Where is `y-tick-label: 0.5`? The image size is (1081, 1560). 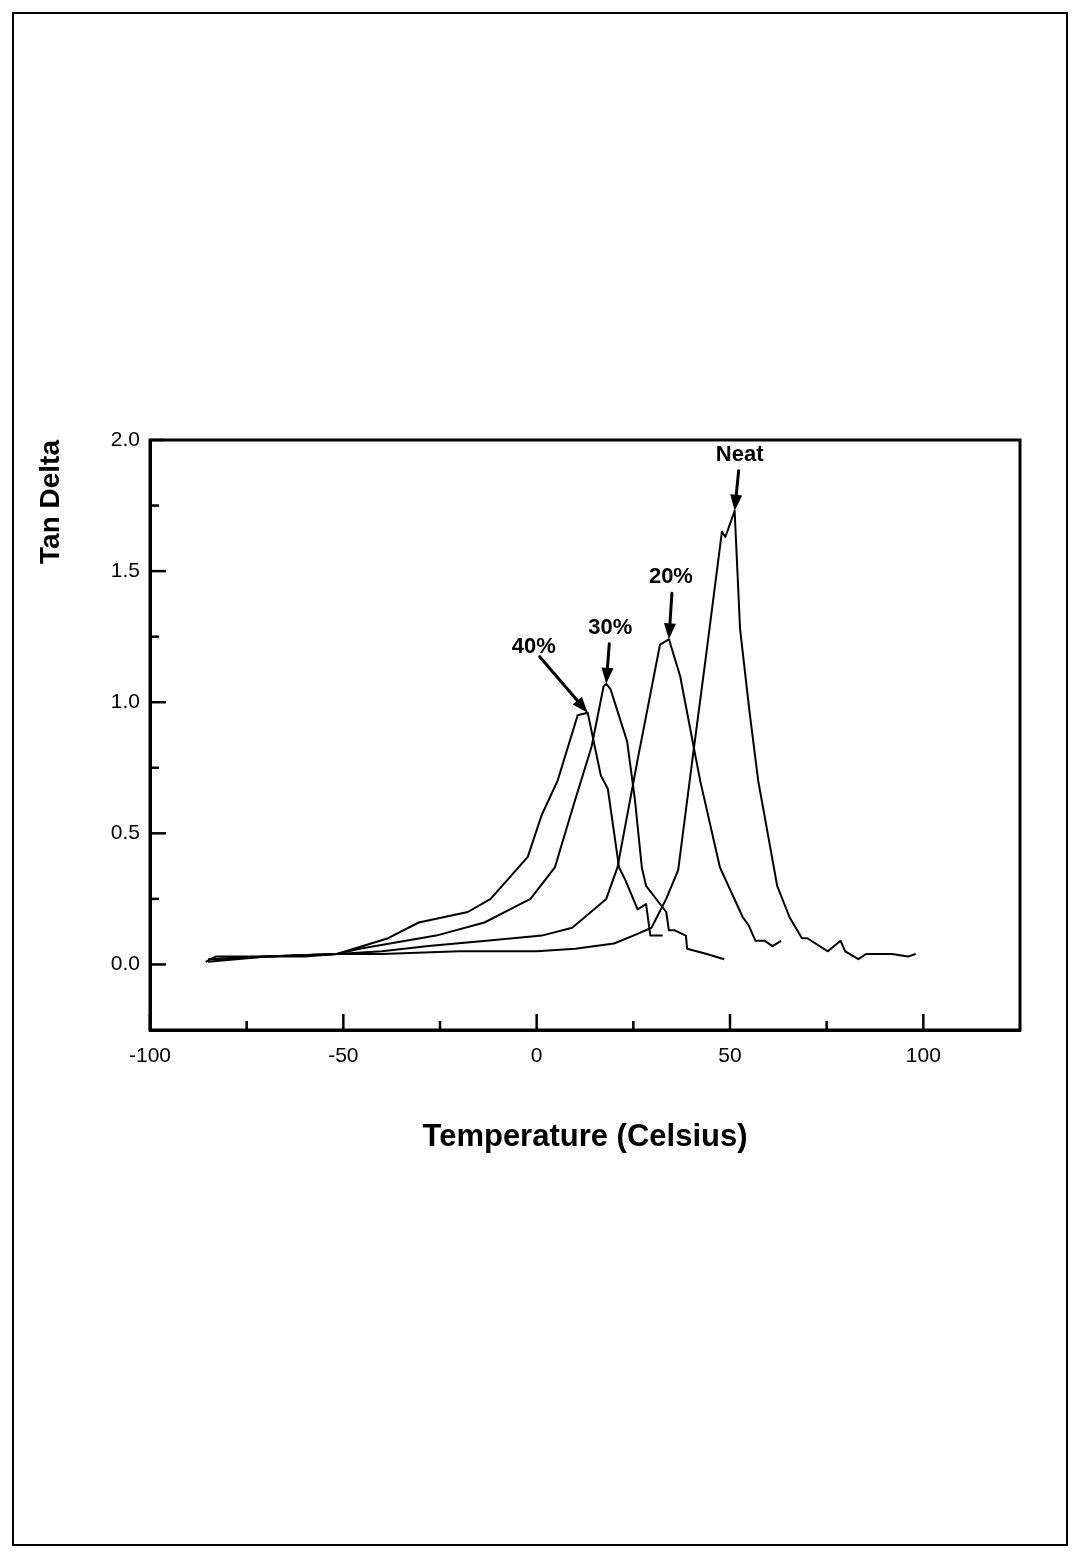
y-tick-label: 0.5 is located at coordinates (125, 832).